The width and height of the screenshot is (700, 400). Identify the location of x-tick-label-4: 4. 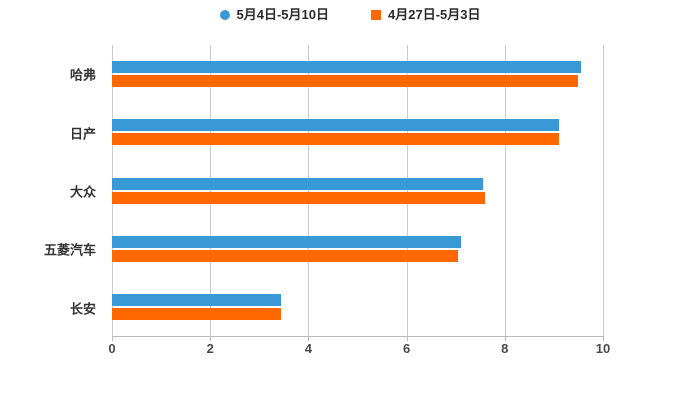
(308, 348).